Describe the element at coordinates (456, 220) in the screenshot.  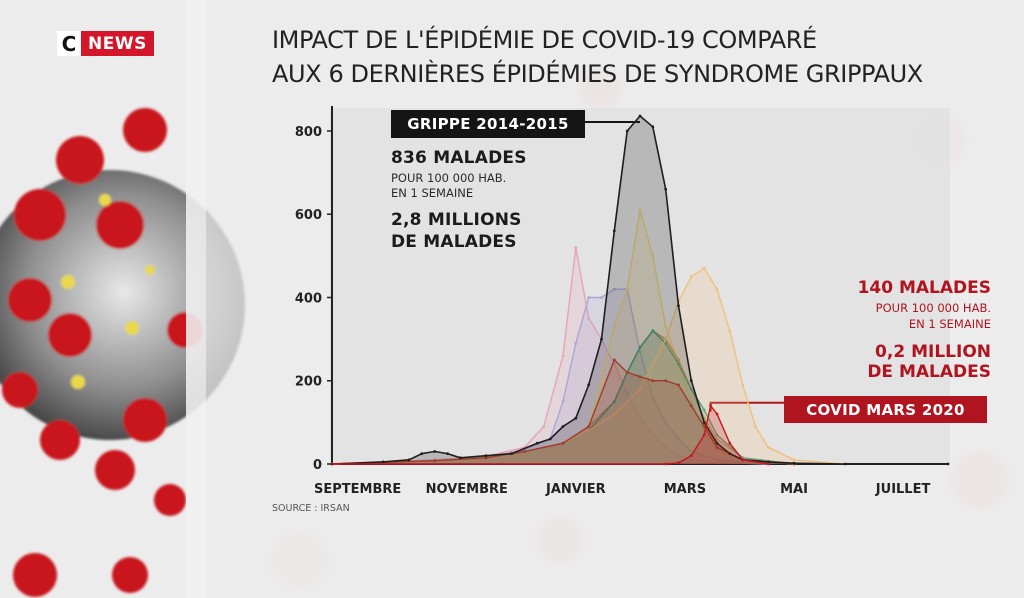
I see `flu-total-line1: 2,8 MILLIONS` at that location.